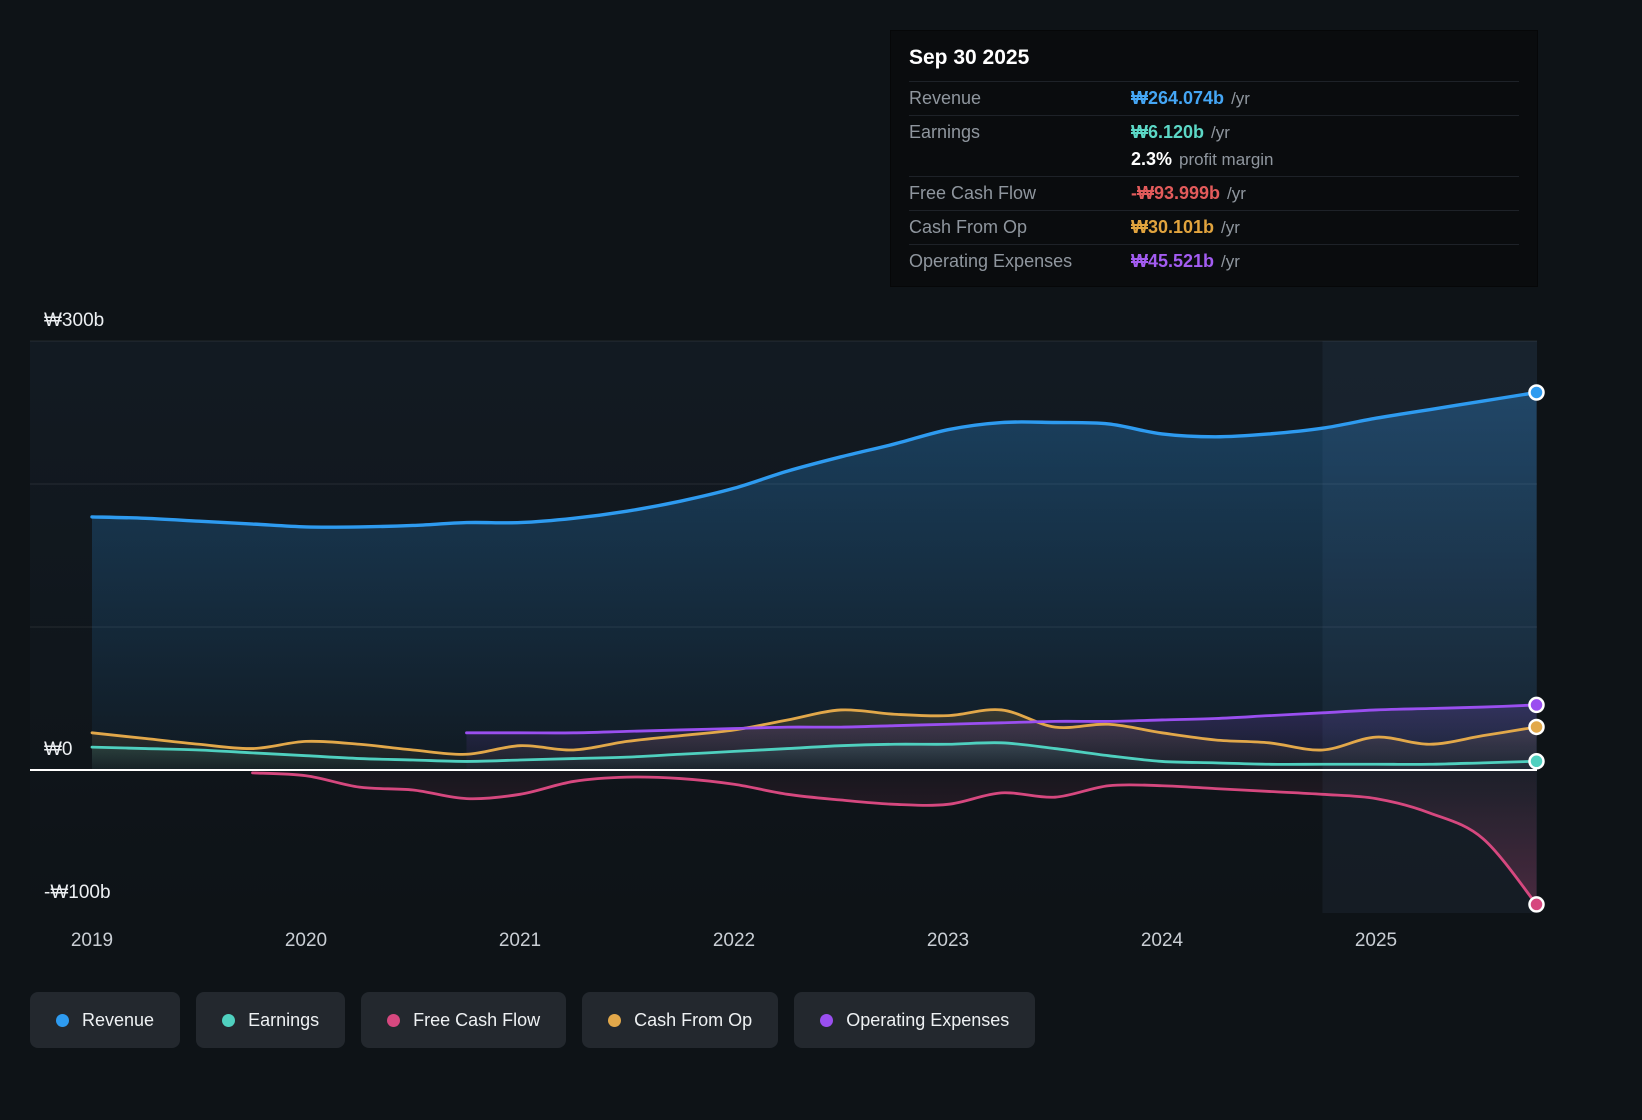  What do you see at coordinates (77, 892) in the screenshot?
I see `y-axis-label: -₩100b` at bounding box center [77, 892].